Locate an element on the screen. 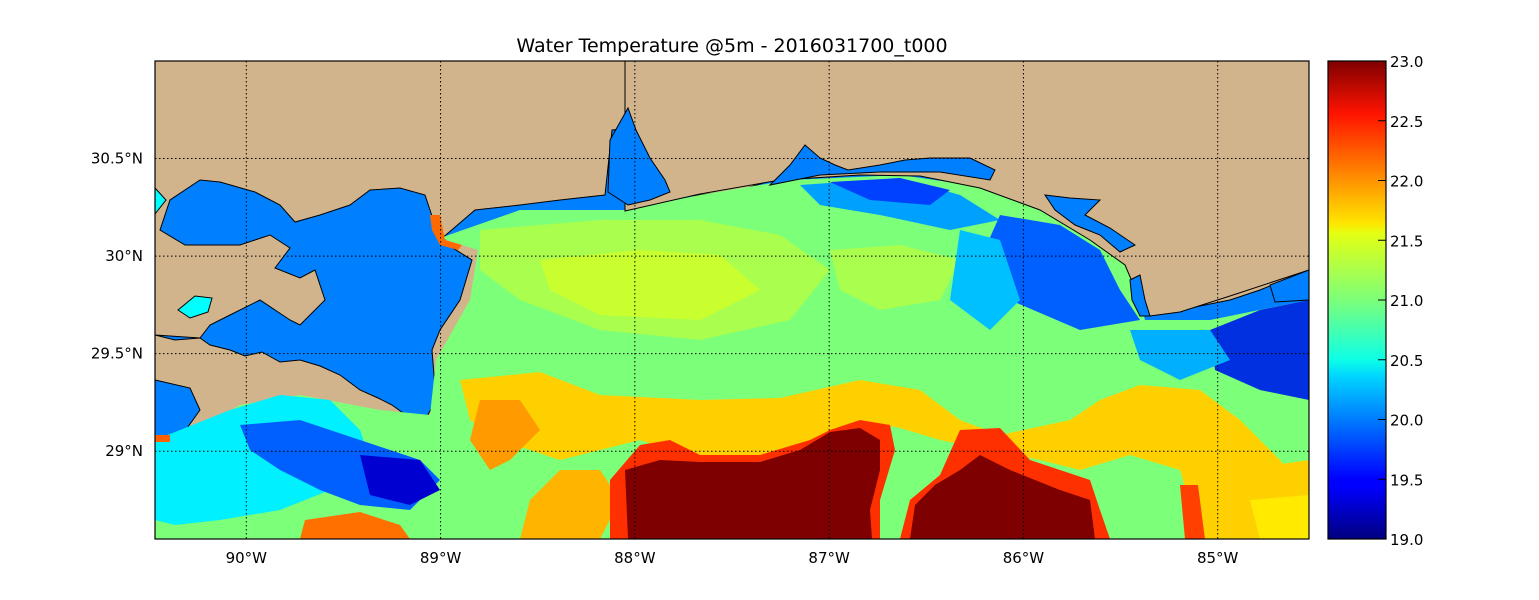  colorbar-tick-label: 21.0 is located at coordinates (1406, 301).